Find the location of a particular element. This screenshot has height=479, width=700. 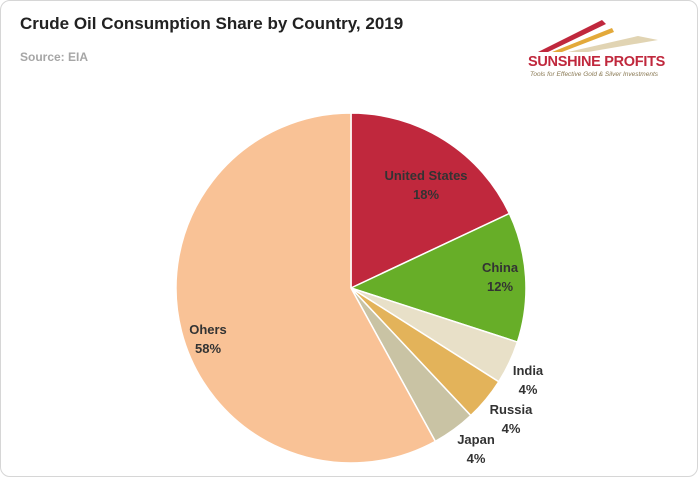

slice-value-russia: 4% is located at coordinates (511, 428).